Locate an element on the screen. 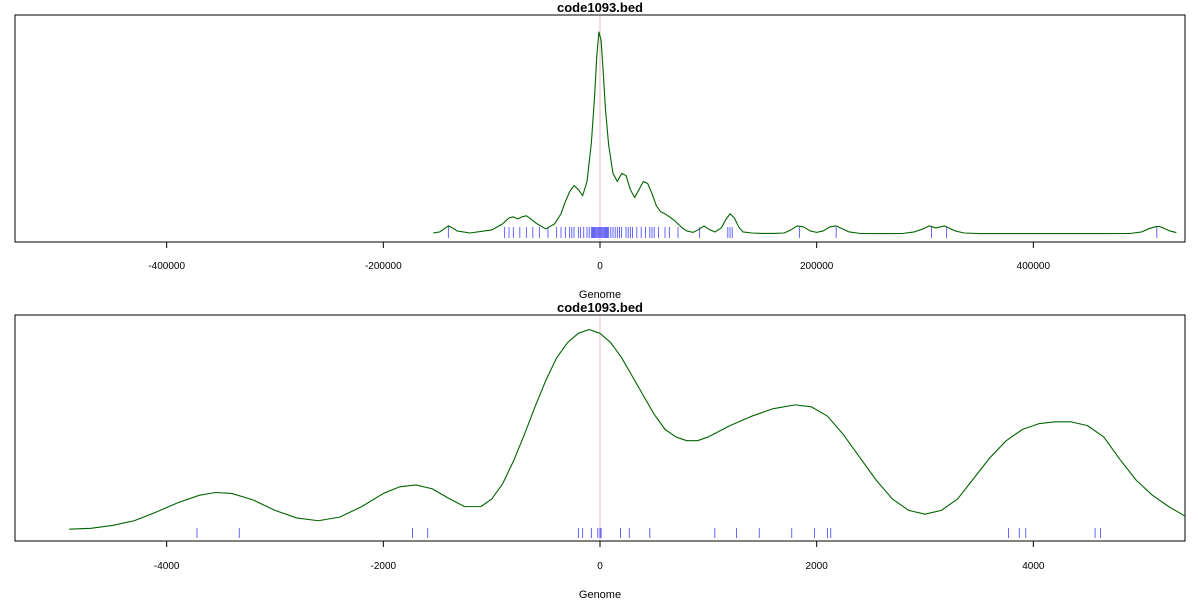 The width and height of the screenshot is (1200, 600). panel-title-top: code1093.bed is located at coordinates (600, 7).